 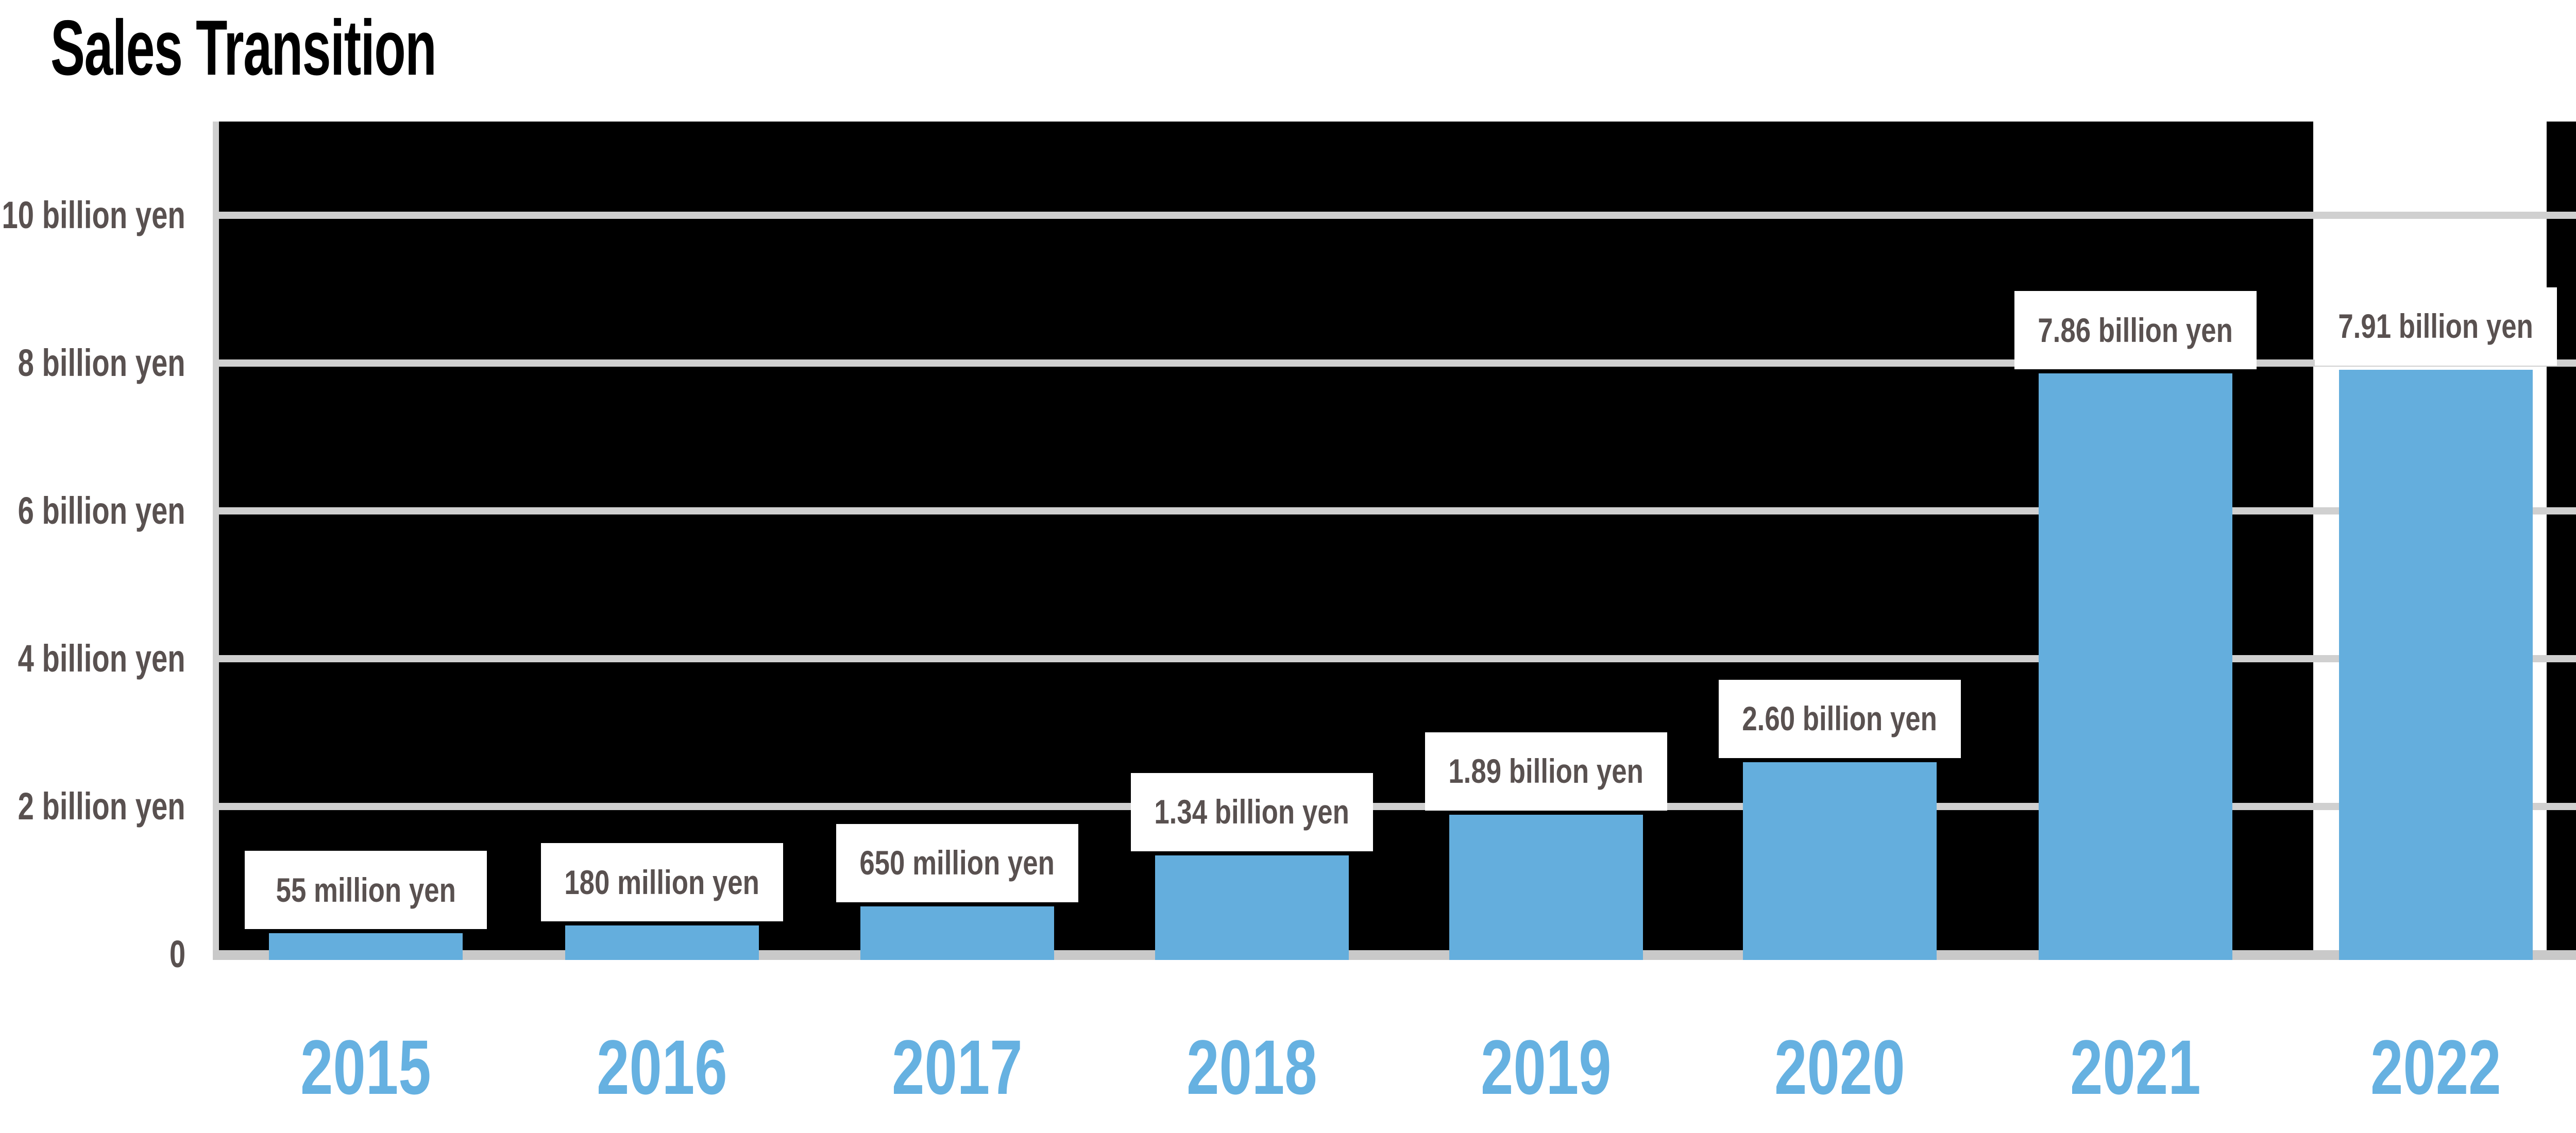 What do you see at coordinates (101, 510) in the screenshot?
I see `y-axis-label: 6 billion yen` at bounding box center [101, 510].